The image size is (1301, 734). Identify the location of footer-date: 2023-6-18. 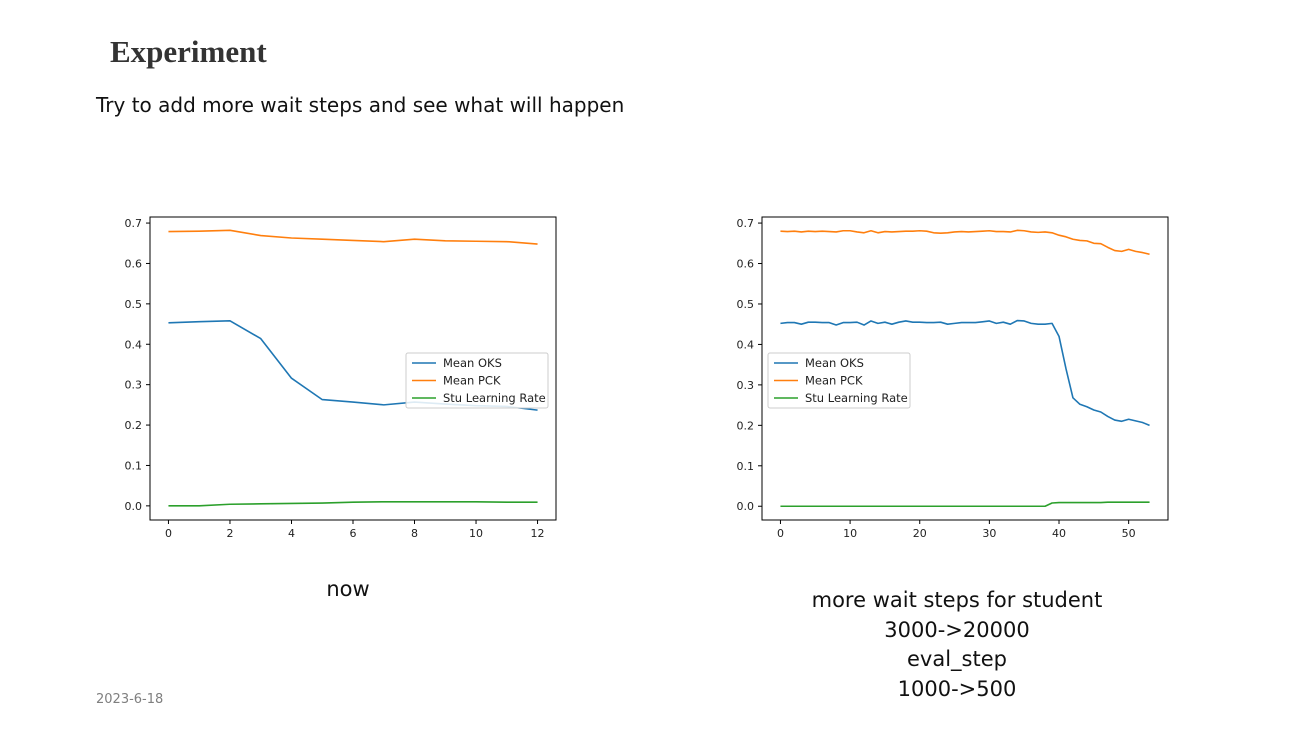
(130, 699).